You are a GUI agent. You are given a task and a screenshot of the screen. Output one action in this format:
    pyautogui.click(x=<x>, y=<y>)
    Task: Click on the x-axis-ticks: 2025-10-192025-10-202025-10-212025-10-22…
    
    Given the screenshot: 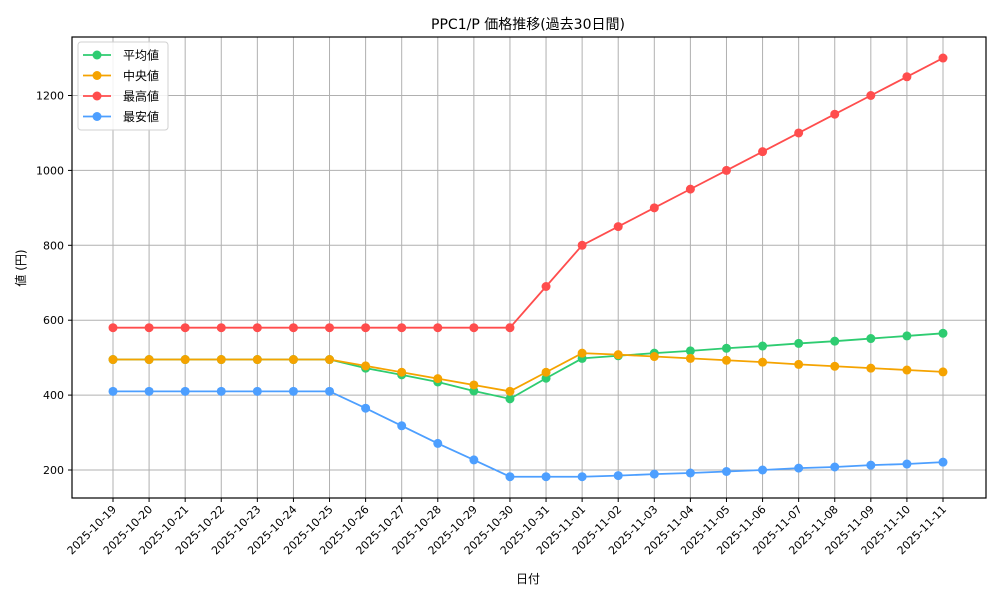 What is the action you would take?
    pyautogui.click(x=507, y=527)
    